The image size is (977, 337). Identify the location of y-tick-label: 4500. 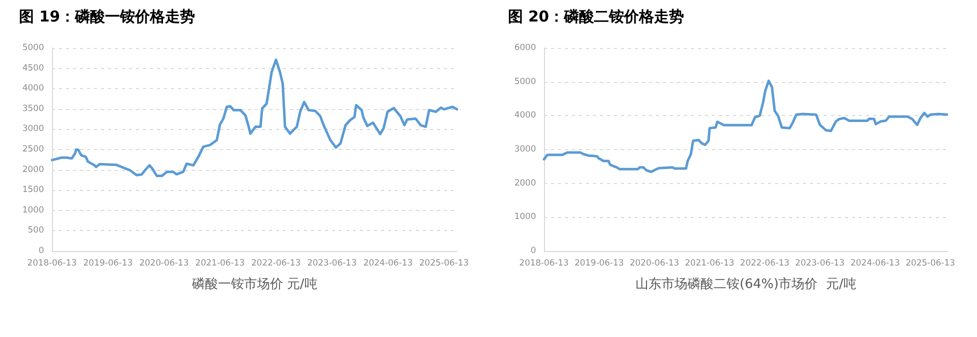
(33, 68).